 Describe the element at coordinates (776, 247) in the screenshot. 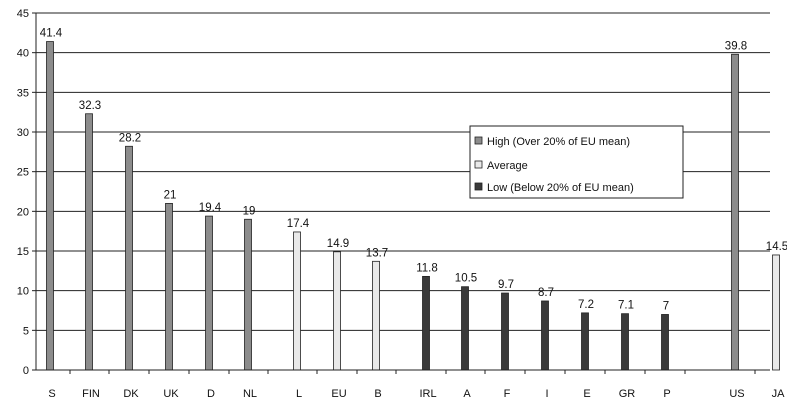

I see `value-label-ja: 14.5` at that location.